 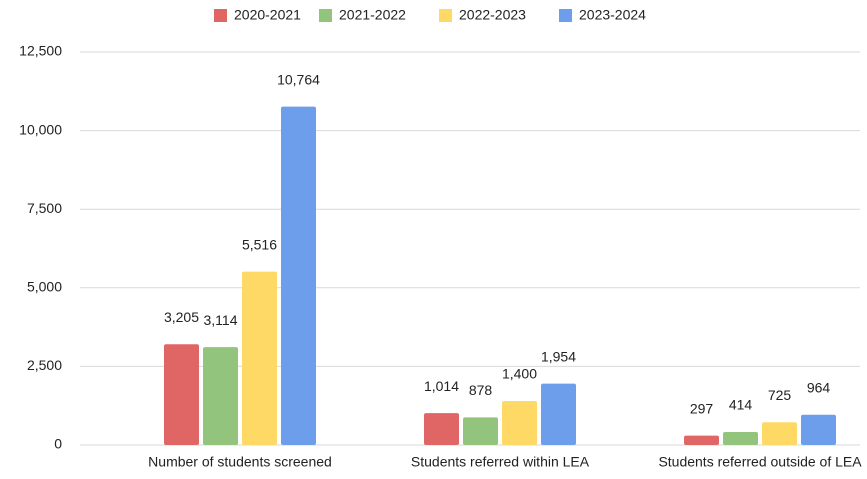 What do you see at coordinates (259, 244) in the screenshot?
I see `value-label: 5,516` at bounding box center [259, 244].